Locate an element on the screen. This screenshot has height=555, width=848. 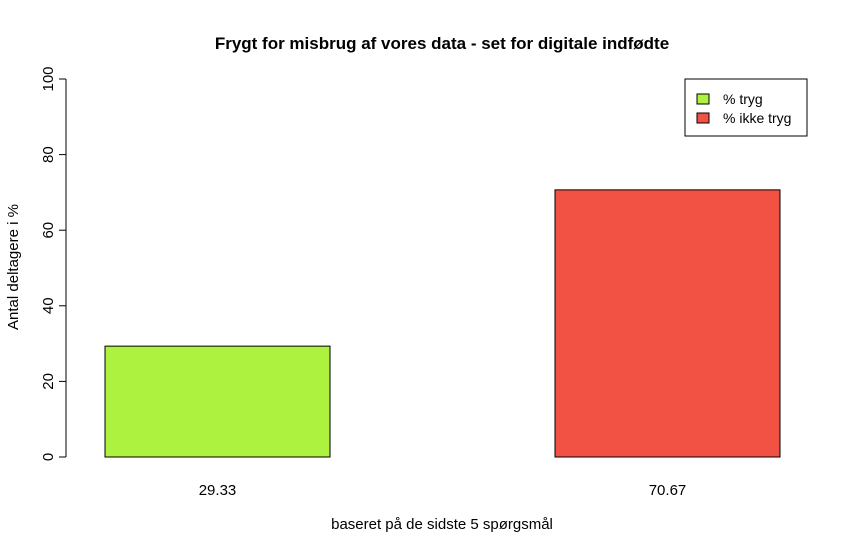
bar-category-label: 29.33 is located at coordinates (218, 490).